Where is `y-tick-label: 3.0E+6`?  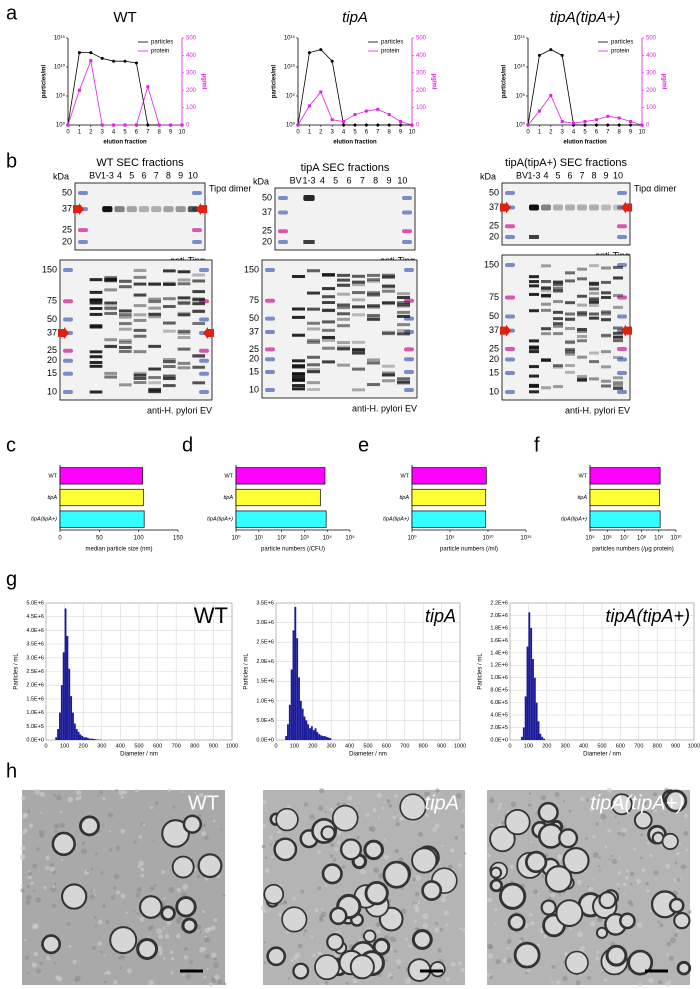
y-tick-label: 3.0E+6 is located at coordinates (265, 623).